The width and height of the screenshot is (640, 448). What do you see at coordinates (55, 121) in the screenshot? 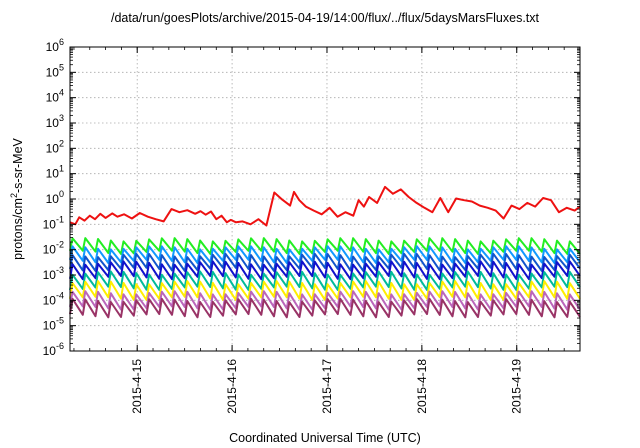
I see `y-tick-label: 10³` at bounding box center [55, 121].